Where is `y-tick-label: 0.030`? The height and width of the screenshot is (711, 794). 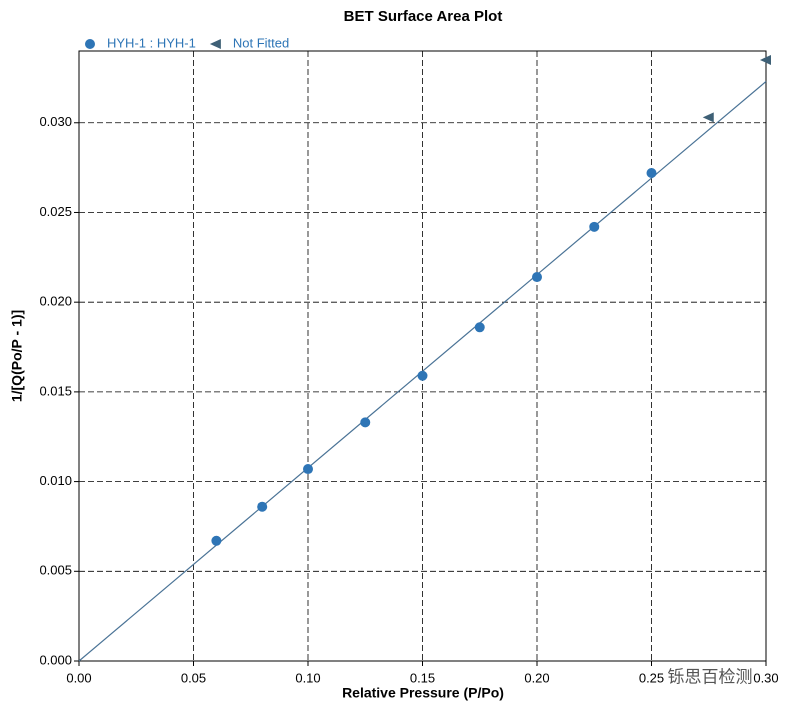
y-tick-label: 0.030 is located at coordinates (55, 121).